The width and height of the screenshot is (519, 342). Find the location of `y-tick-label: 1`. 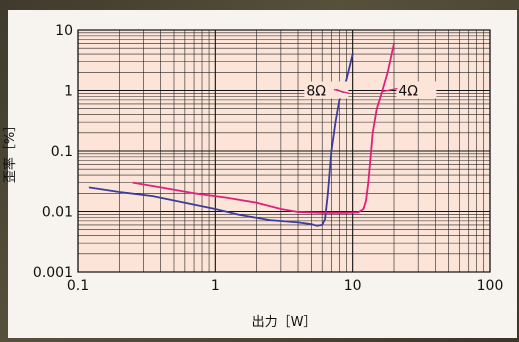

y-tick-label: 1 is located at coordinates (68, 92).